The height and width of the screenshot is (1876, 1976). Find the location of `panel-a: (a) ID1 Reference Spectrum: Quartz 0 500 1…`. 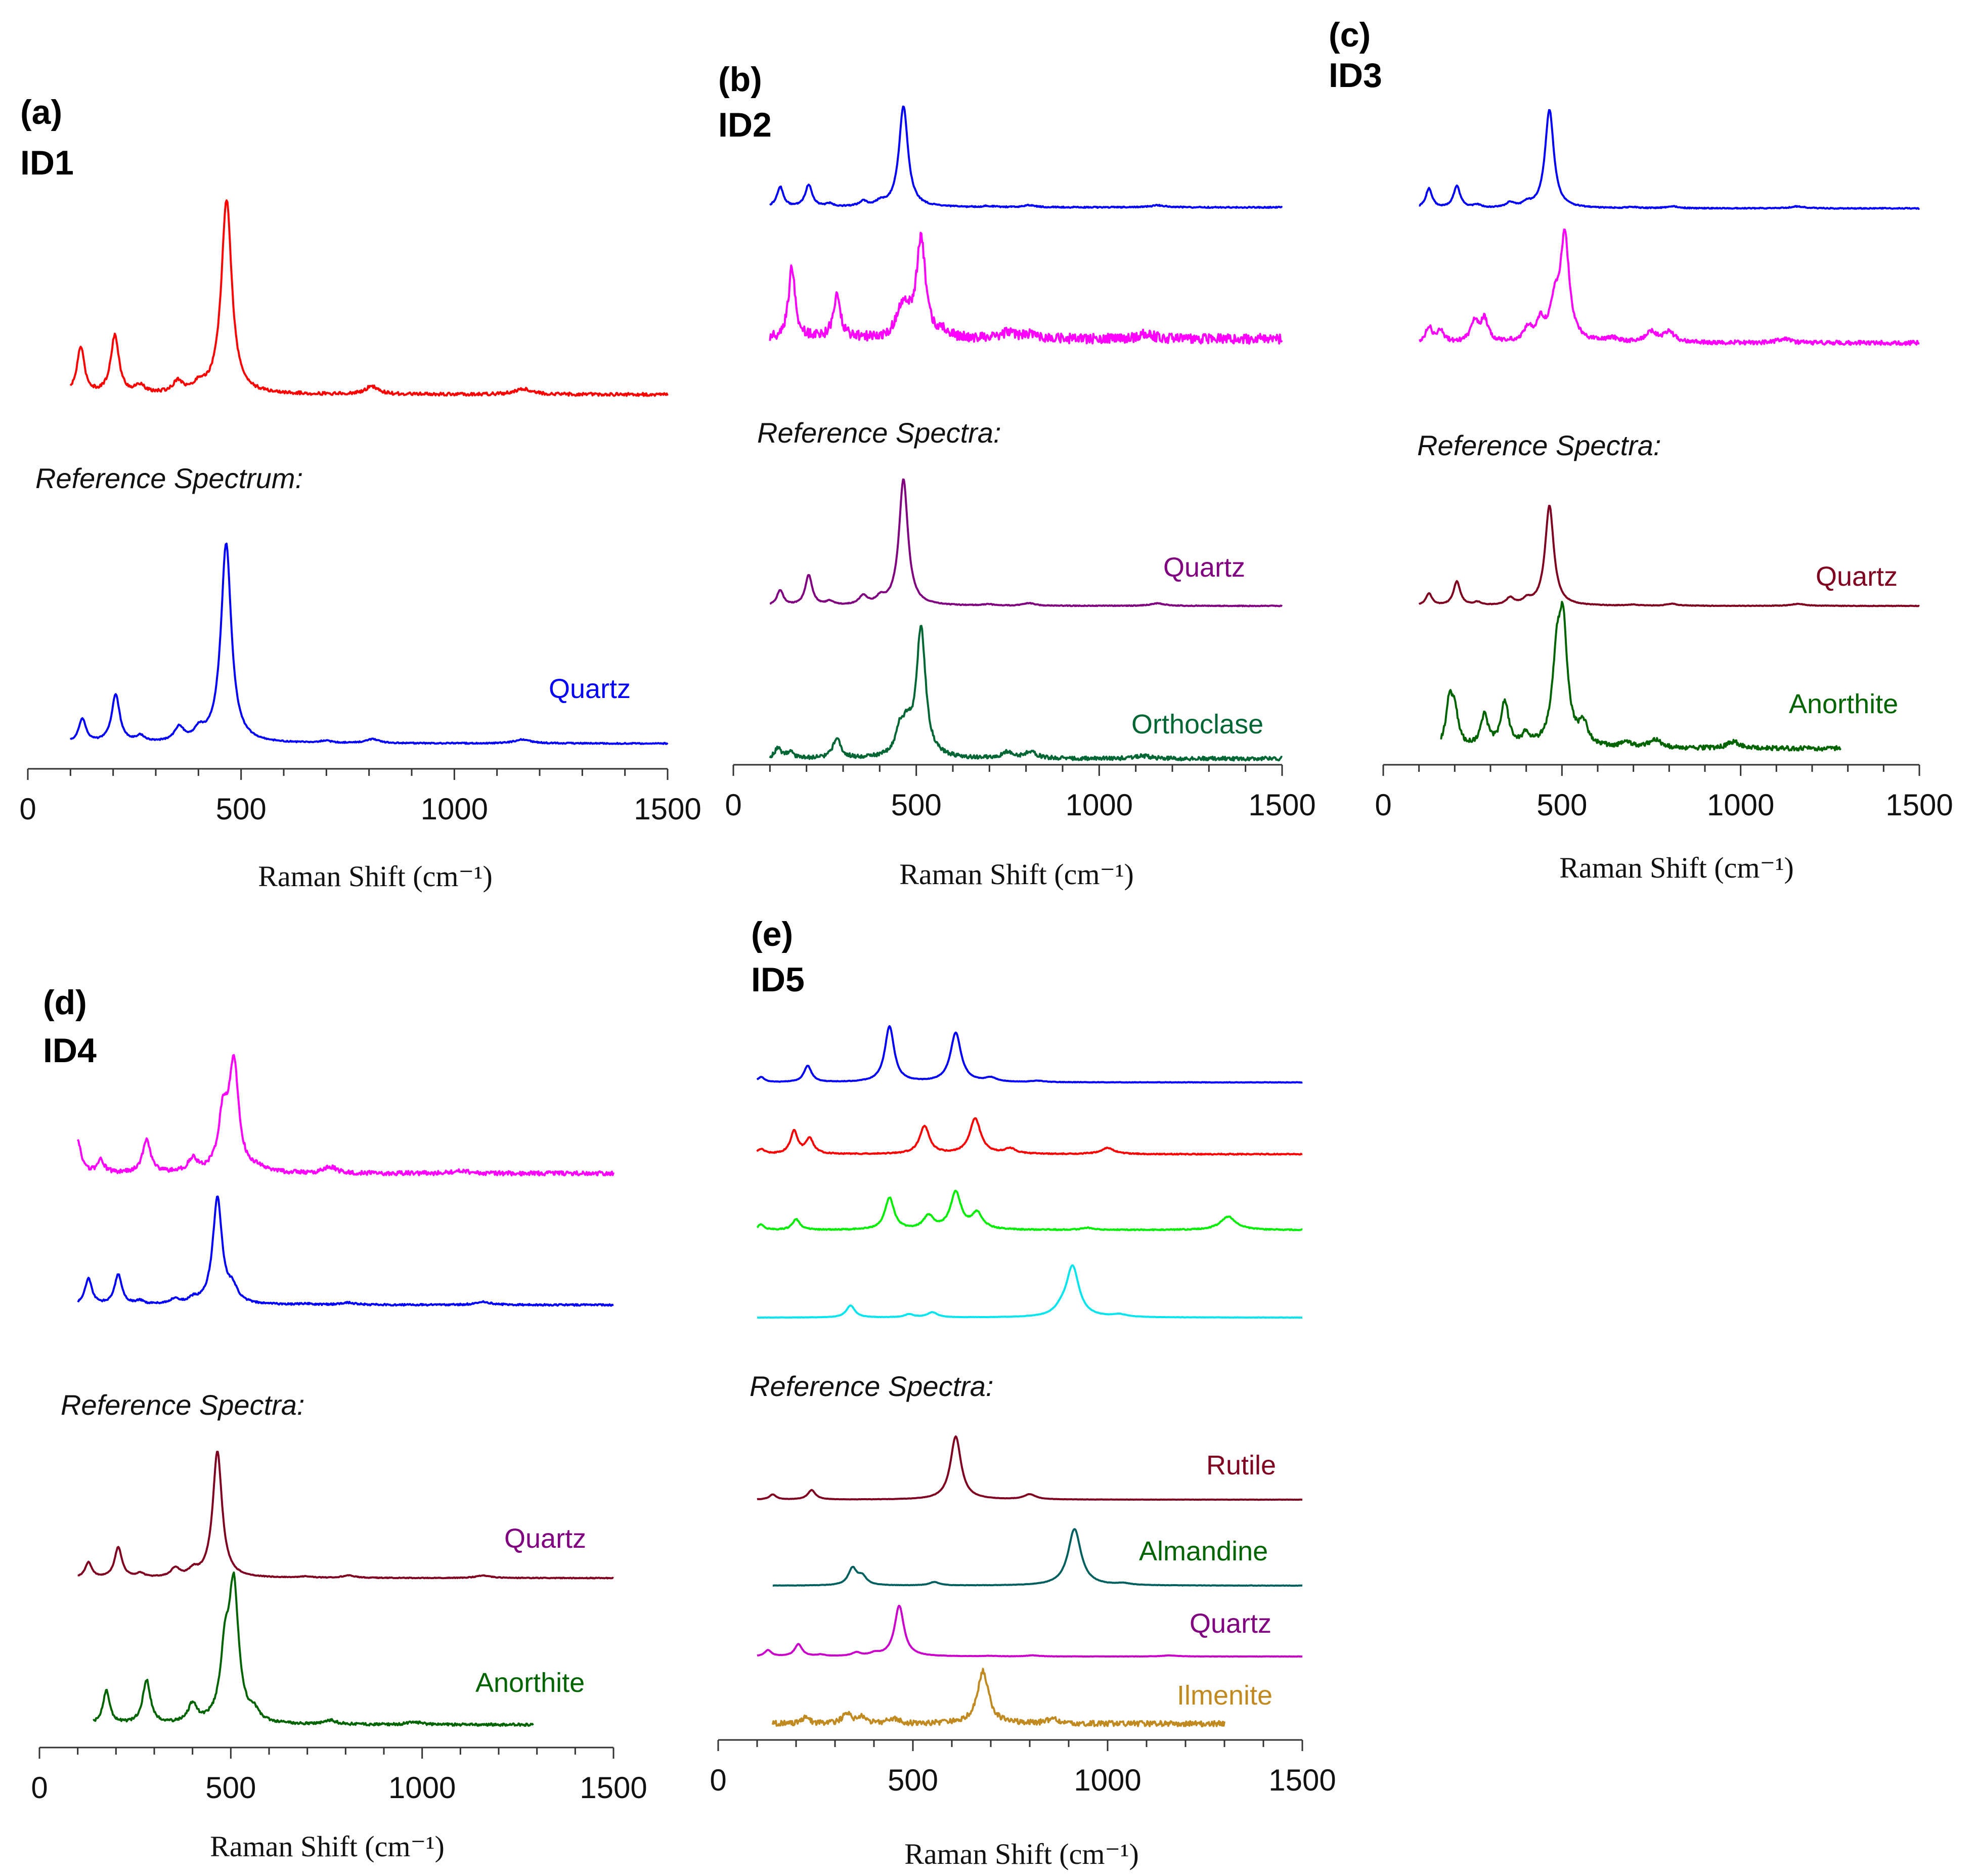

panel-a: (a) ID1 Reference Spectrum: Quartz 0 500 1… is located at coordinates (360, 493).